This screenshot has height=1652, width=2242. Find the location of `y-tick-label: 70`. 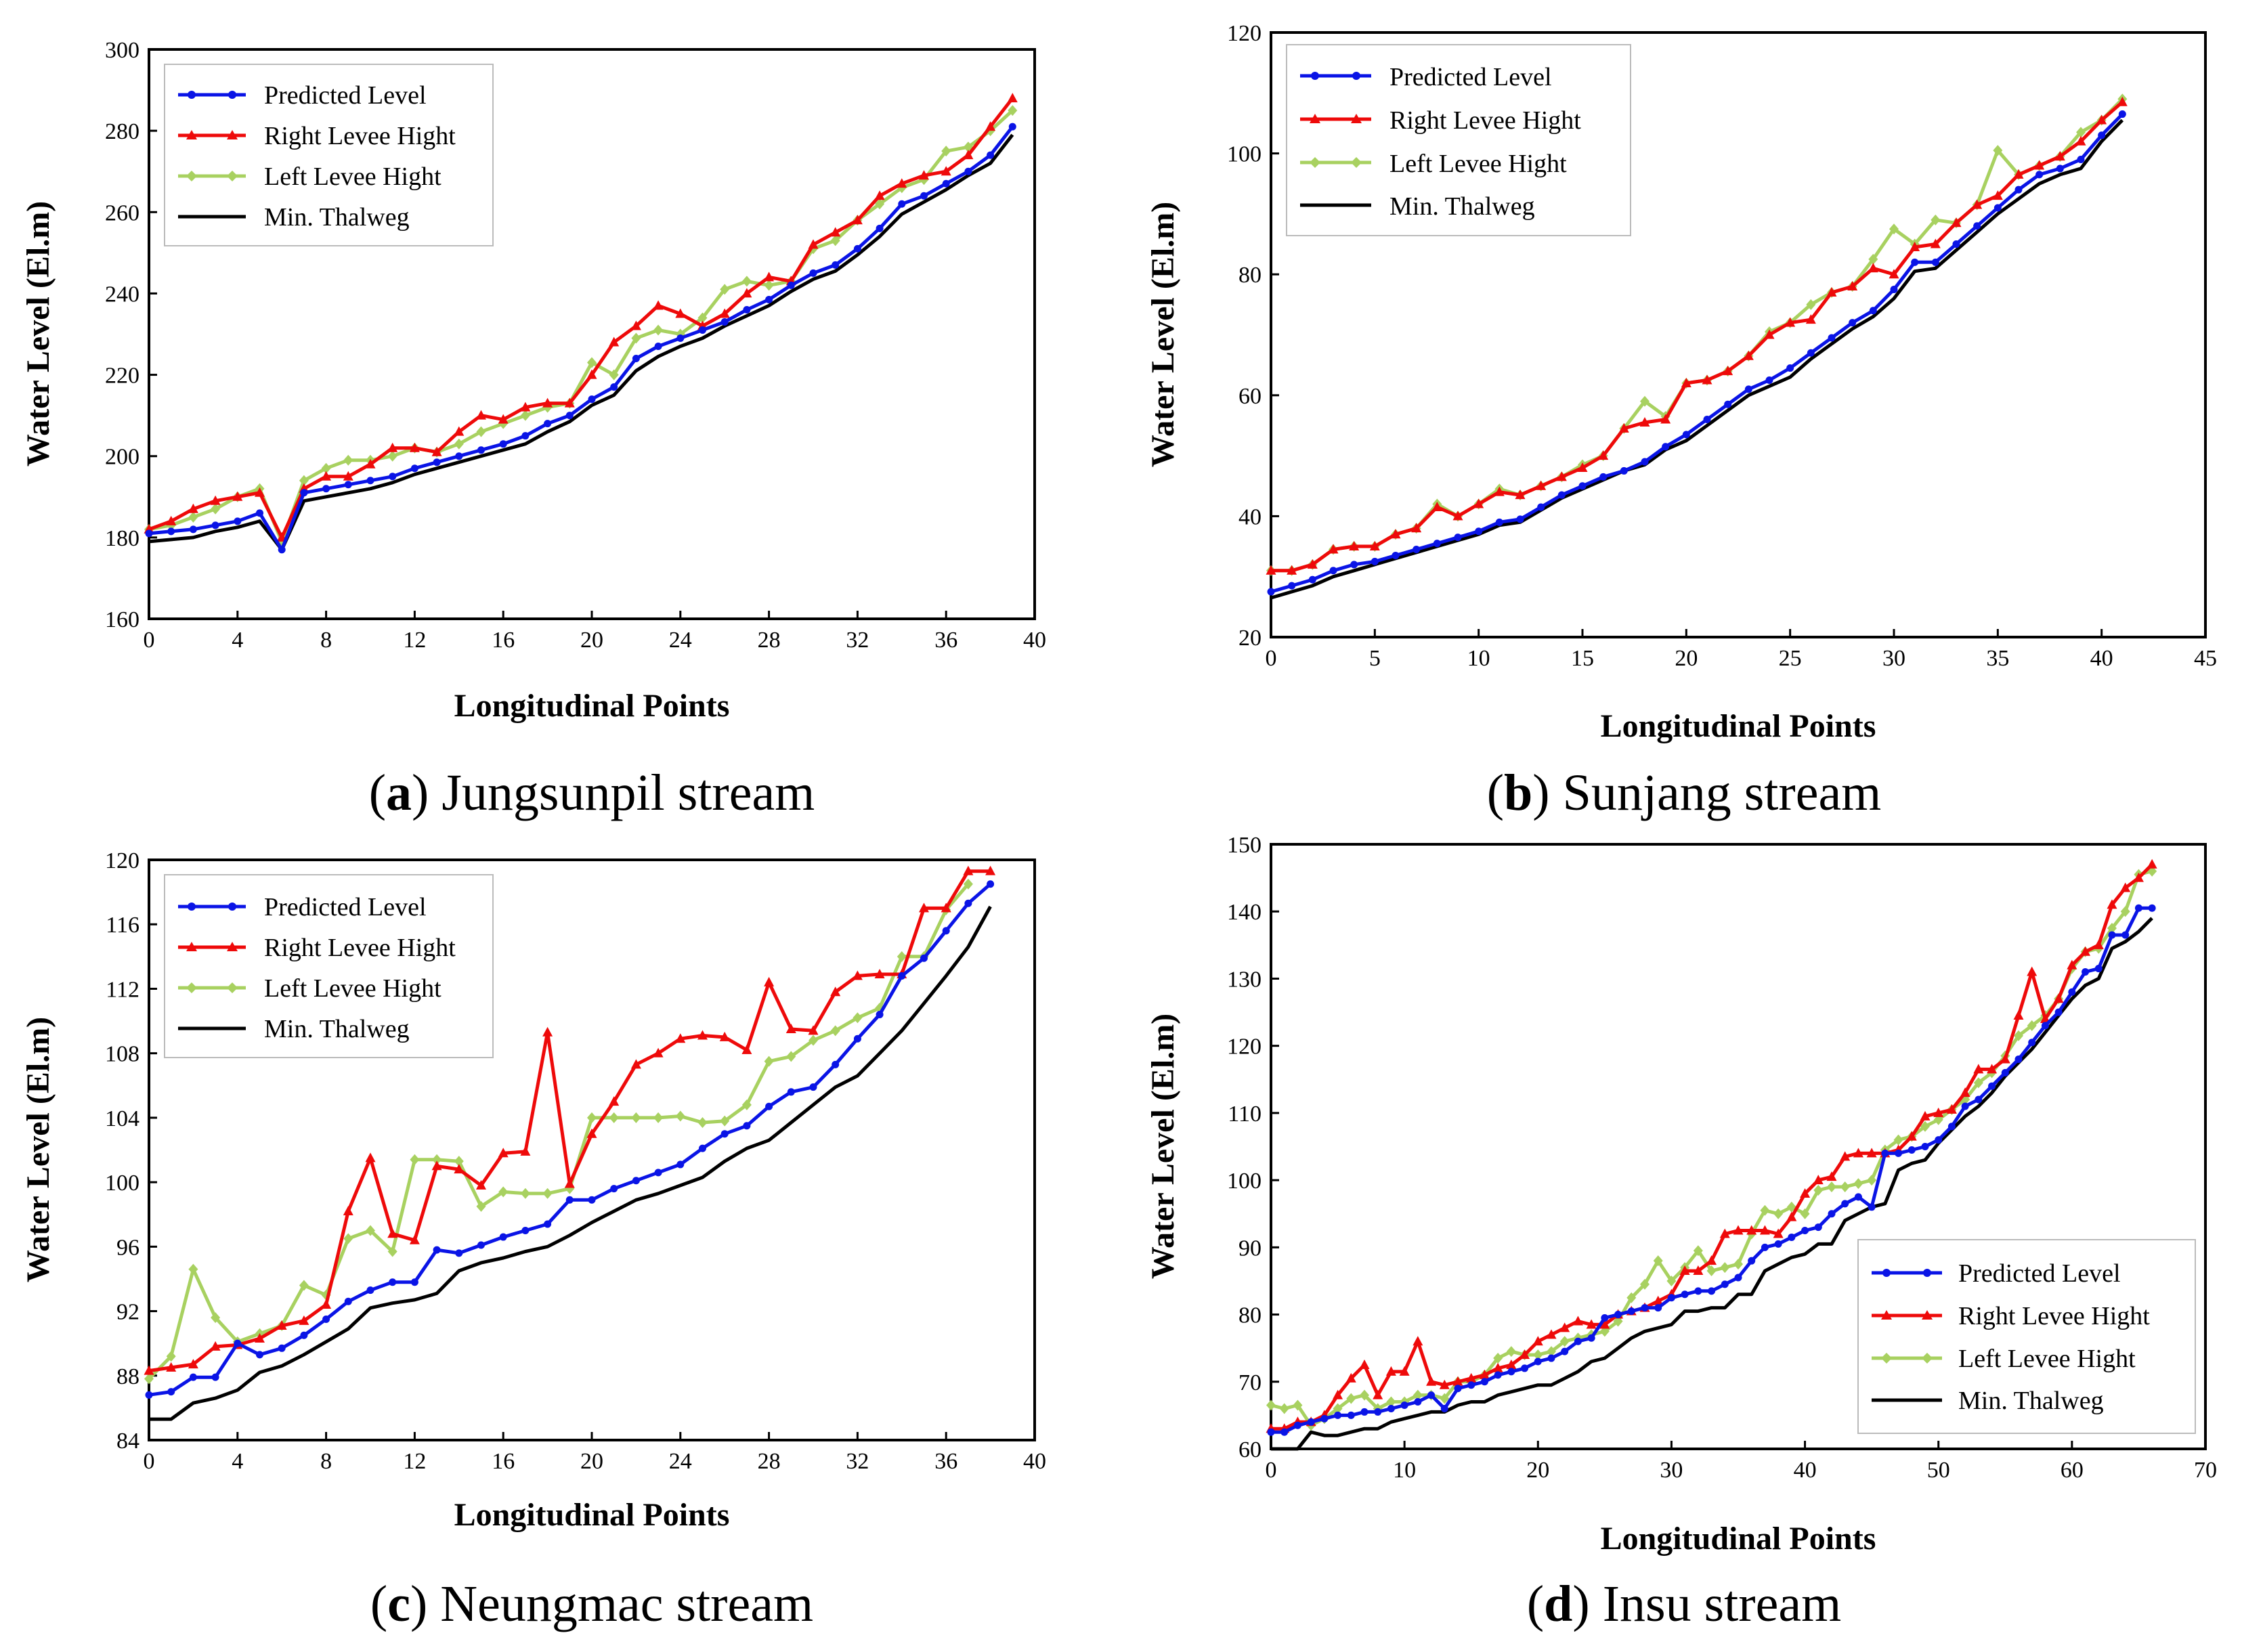

y-tick-label: 70 is located at coordinates (1250, 1382).